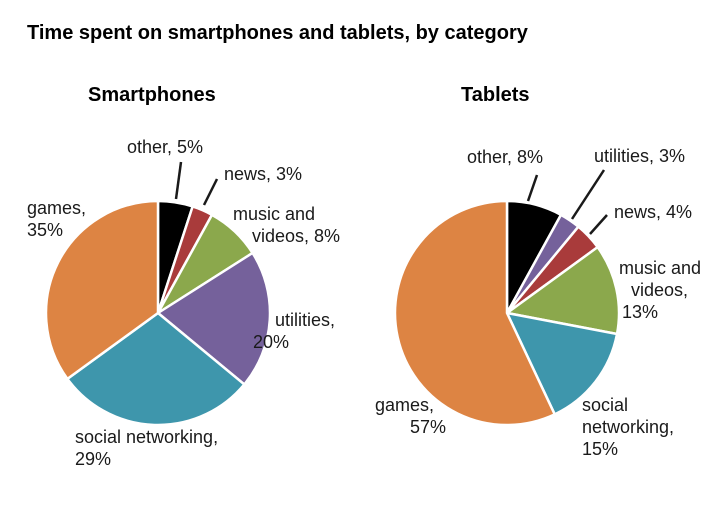  Describe the element at coordinates (600, 449) in the screenshot. I see `slice-label-tablets-15: 15%` at that location.